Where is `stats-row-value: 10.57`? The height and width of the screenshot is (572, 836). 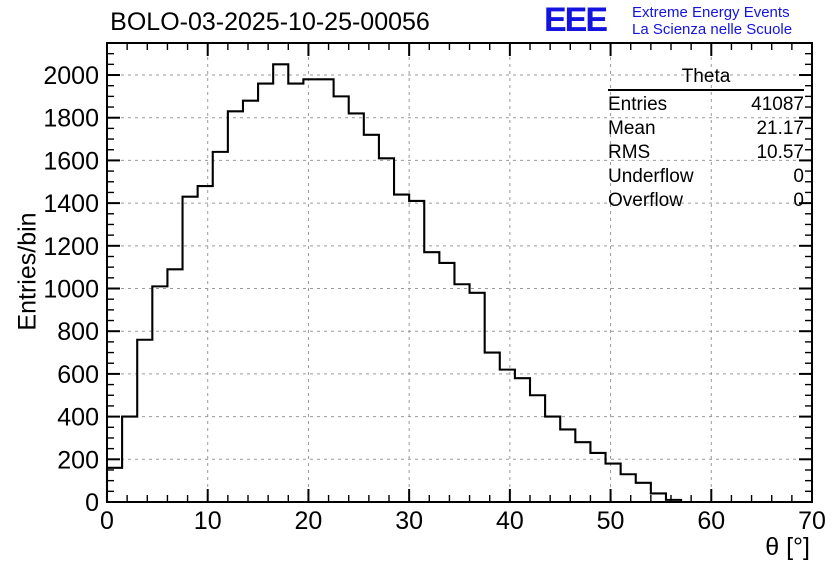
stats-row-value: 10.57 is located at coordinates (780, 152).